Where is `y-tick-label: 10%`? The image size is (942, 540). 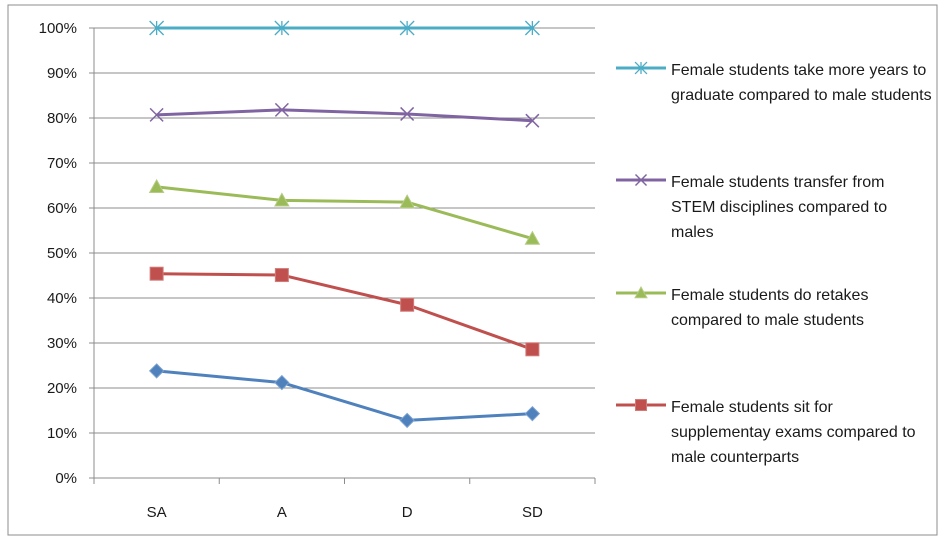 y-tick-label: 10% is located at coordinates (62, 433).